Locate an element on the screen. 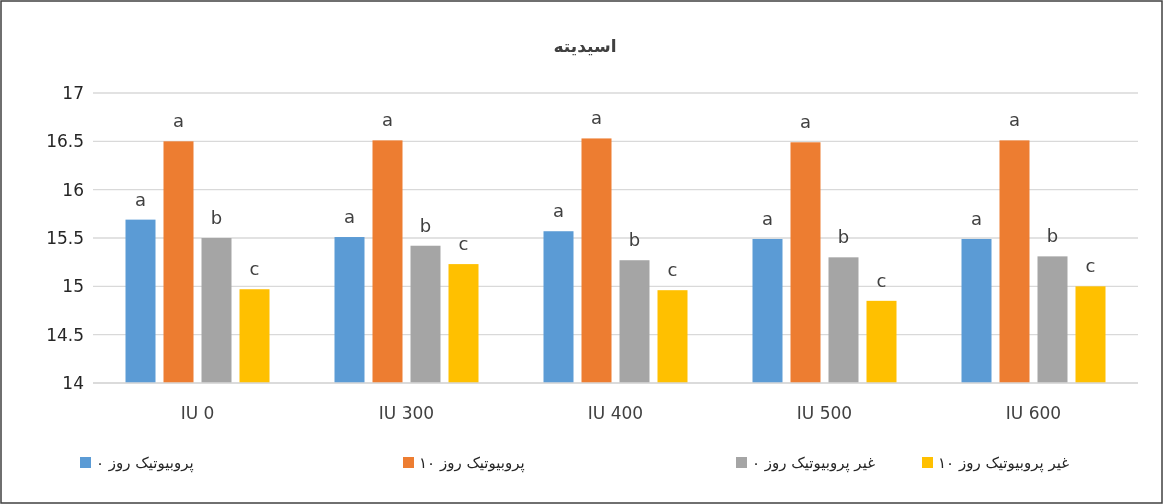 The width and height of the screenshot is (1163, 504). y-tick-label: 15.5 is located at coordinates (65, 238).